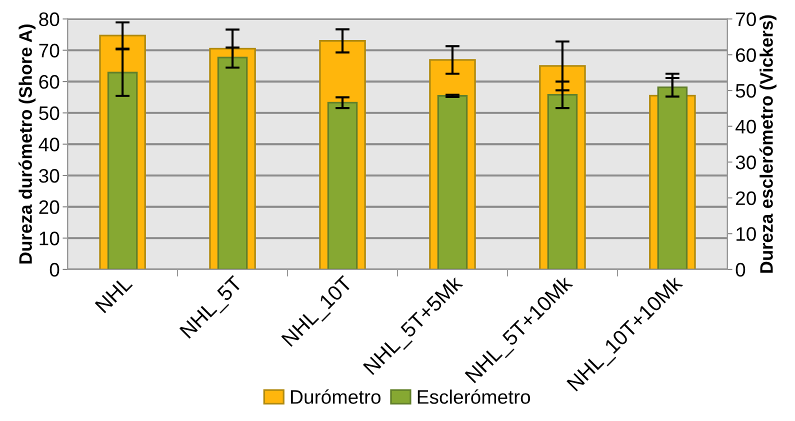 This screenshot has height=421, width=795. What do you see at coordinates (746, 19) in the screenshot?
I see `y2-tick-label: 70` at bounding box center [746, 19].